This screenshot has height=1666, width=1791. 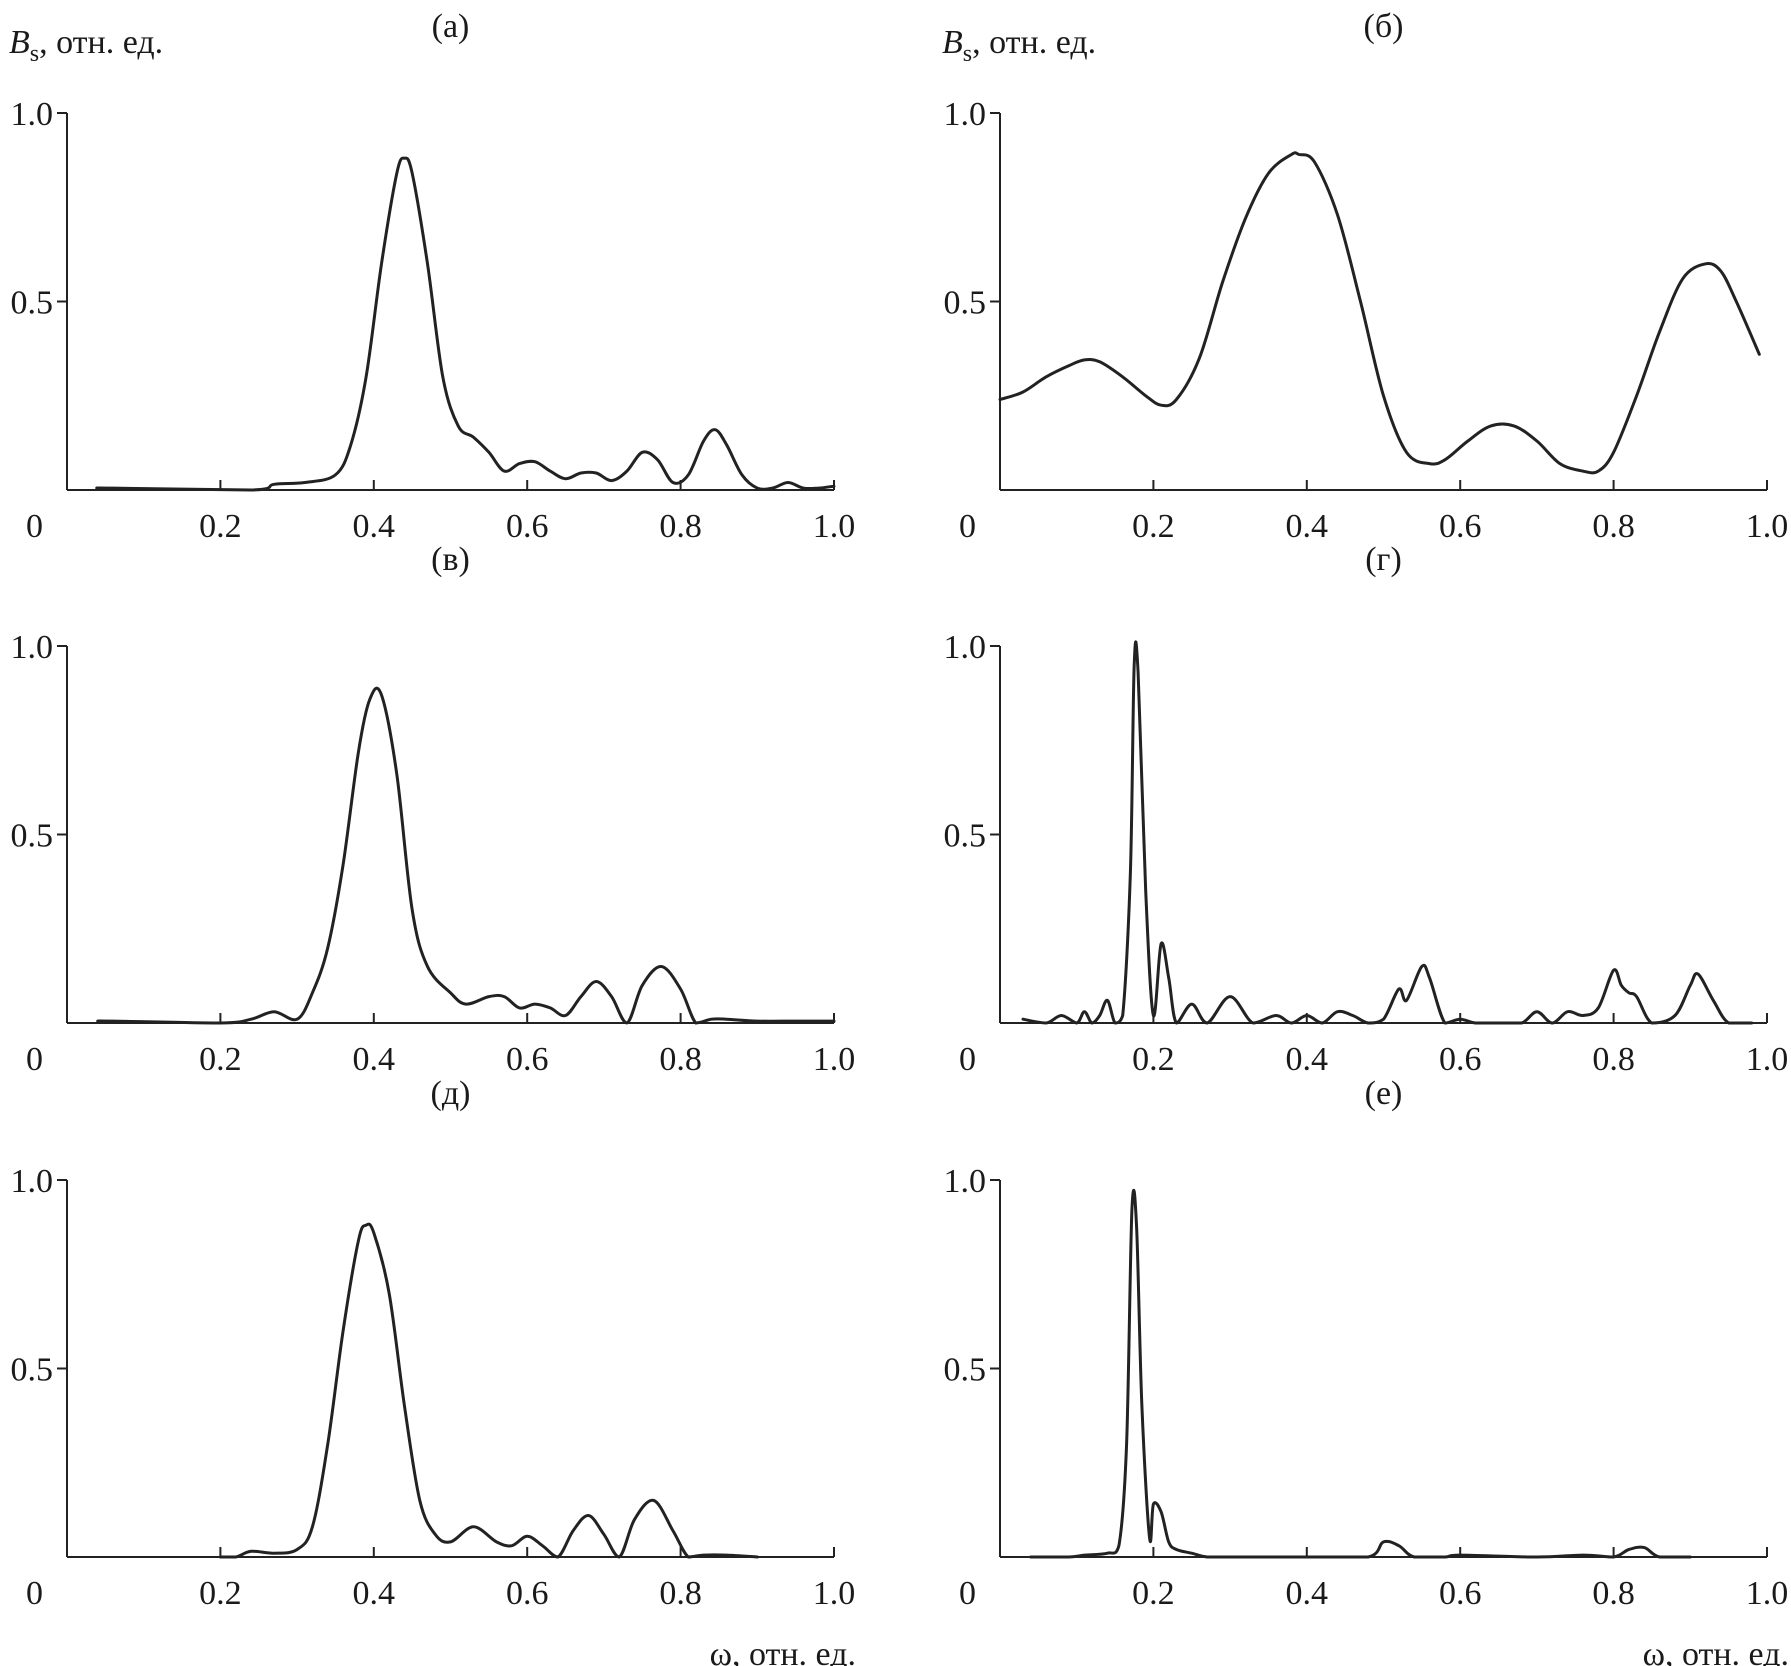 I want to click on panel-label: (в), so click(x=450, y=559).